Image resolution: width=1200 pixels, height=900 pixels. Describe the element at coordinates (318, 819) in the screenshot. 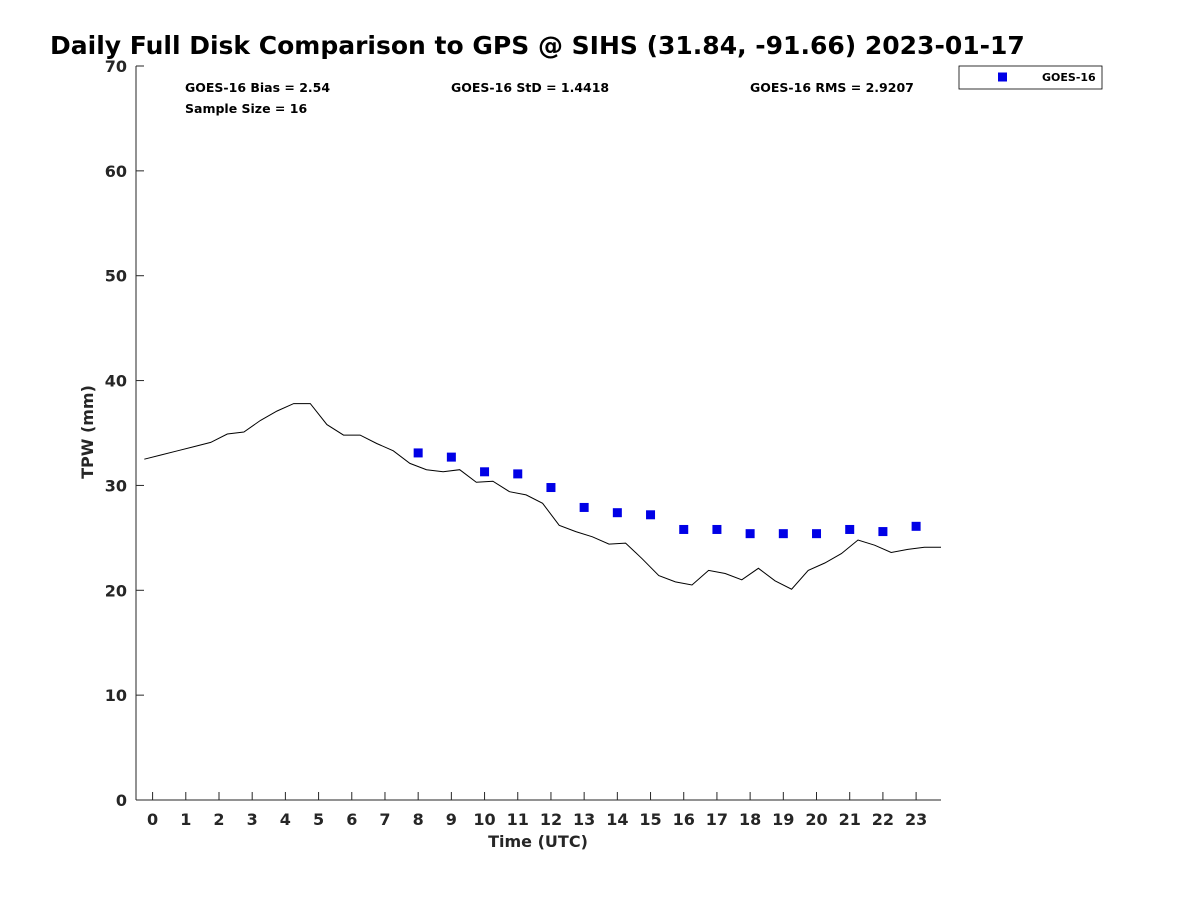

I see `x-tick-label: 5` at that location.